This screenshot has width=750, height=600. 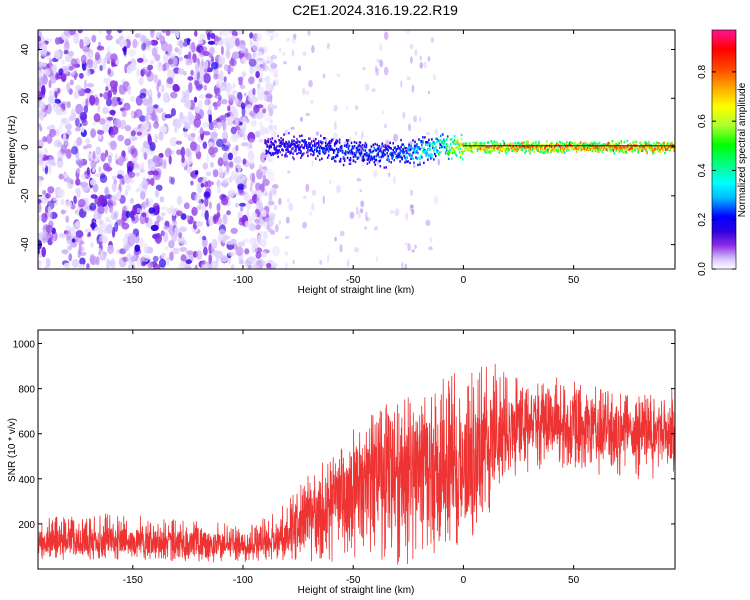 I want to click on x-tick-label: -50, so click(x=353, y=580).